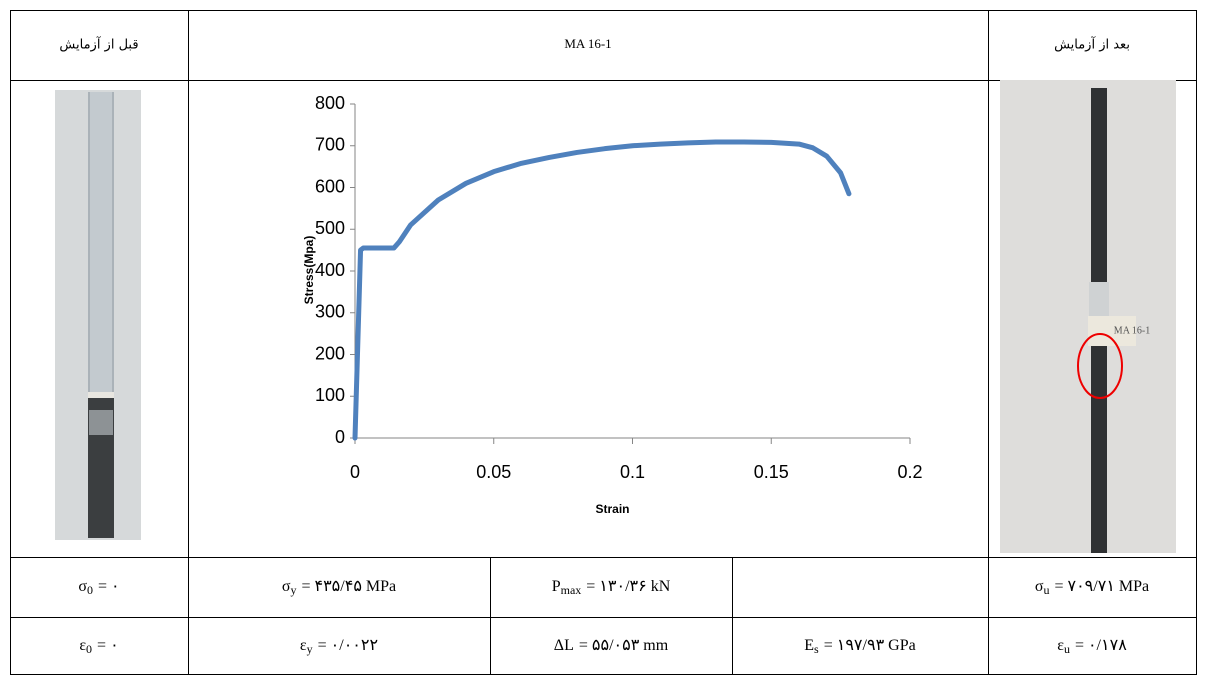 The image size is (1207, 675). What do you see at coordinates (632, 472) in the screenshot?
I see `x-tick-label: 0.1` at bounding box center [632, 472].